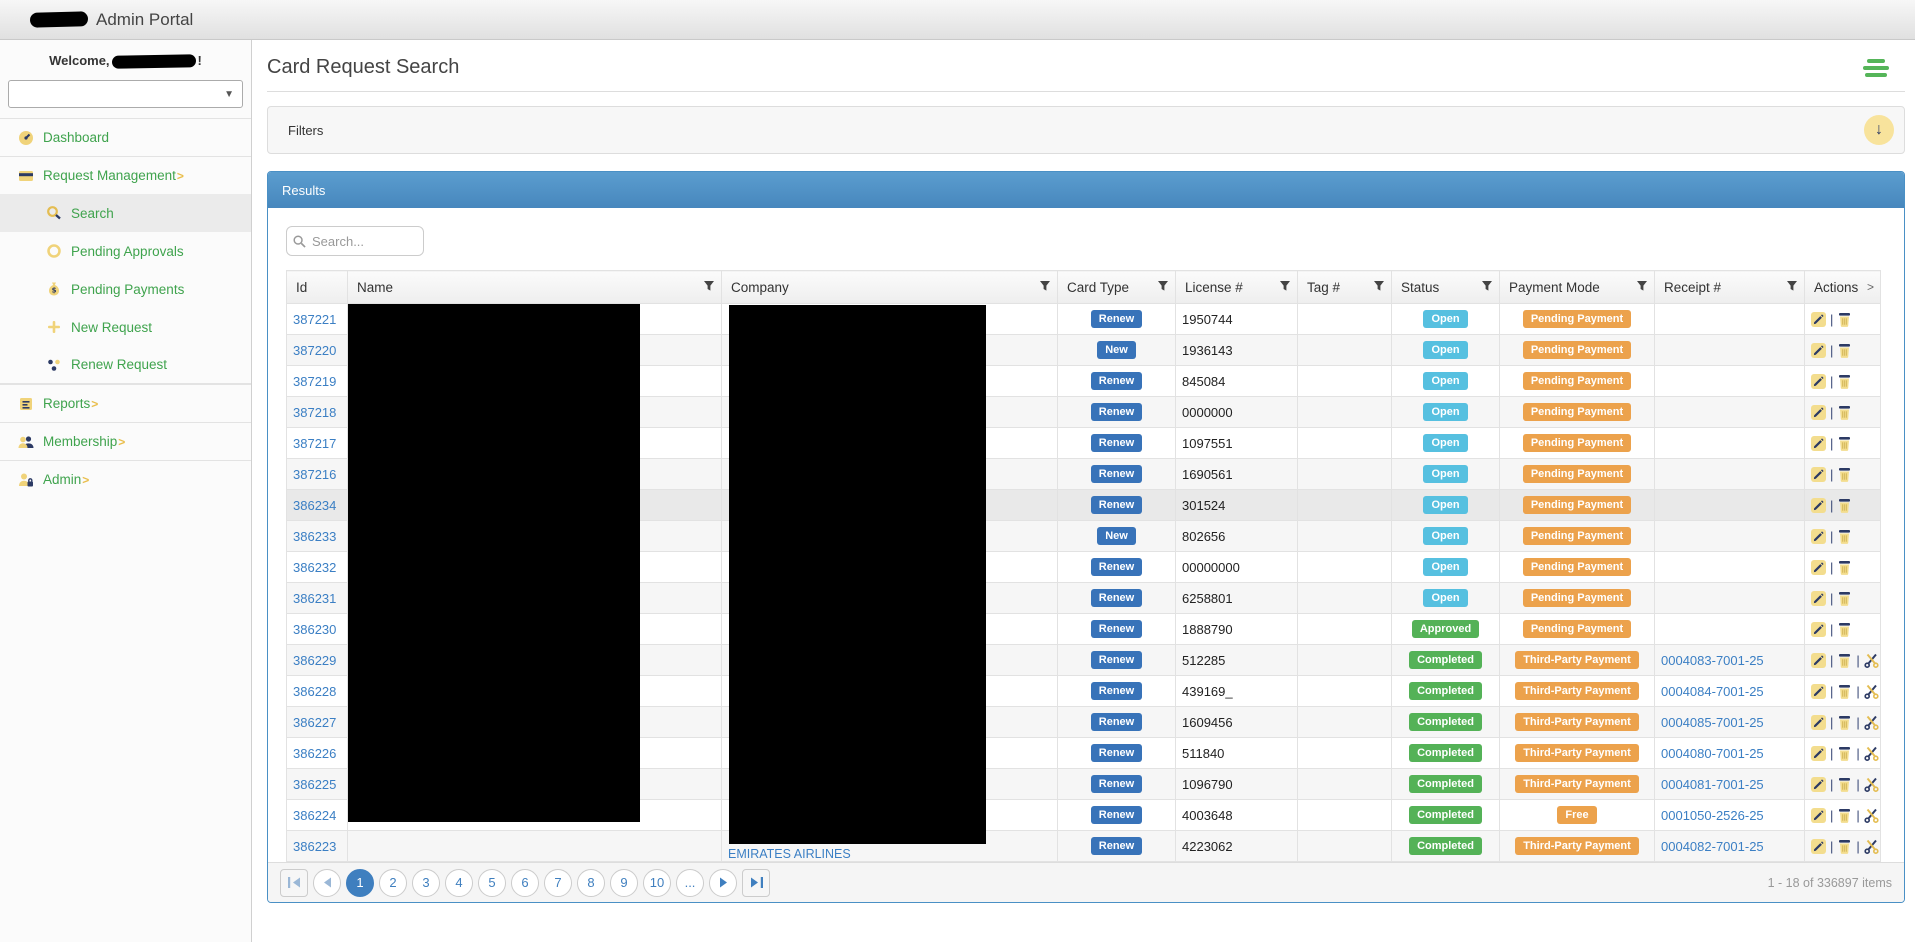  I want to click on request-id-link: 386225, so click(315, 784).